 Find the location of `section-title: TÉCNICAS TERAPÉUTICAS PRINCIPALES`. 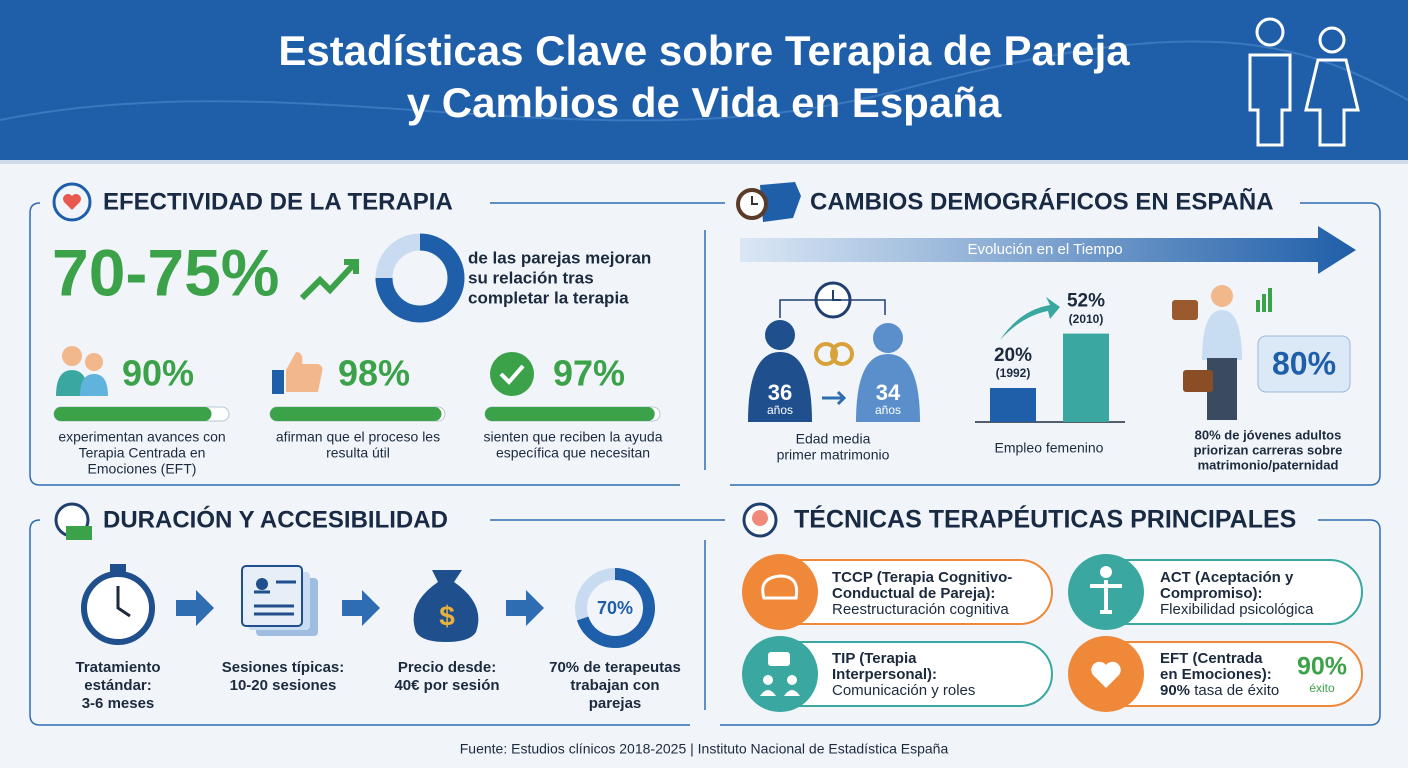

section-title: TÉCNICAS TERAPÉUTICAS PRINCIPALES is located at coordinates (1045, 519).